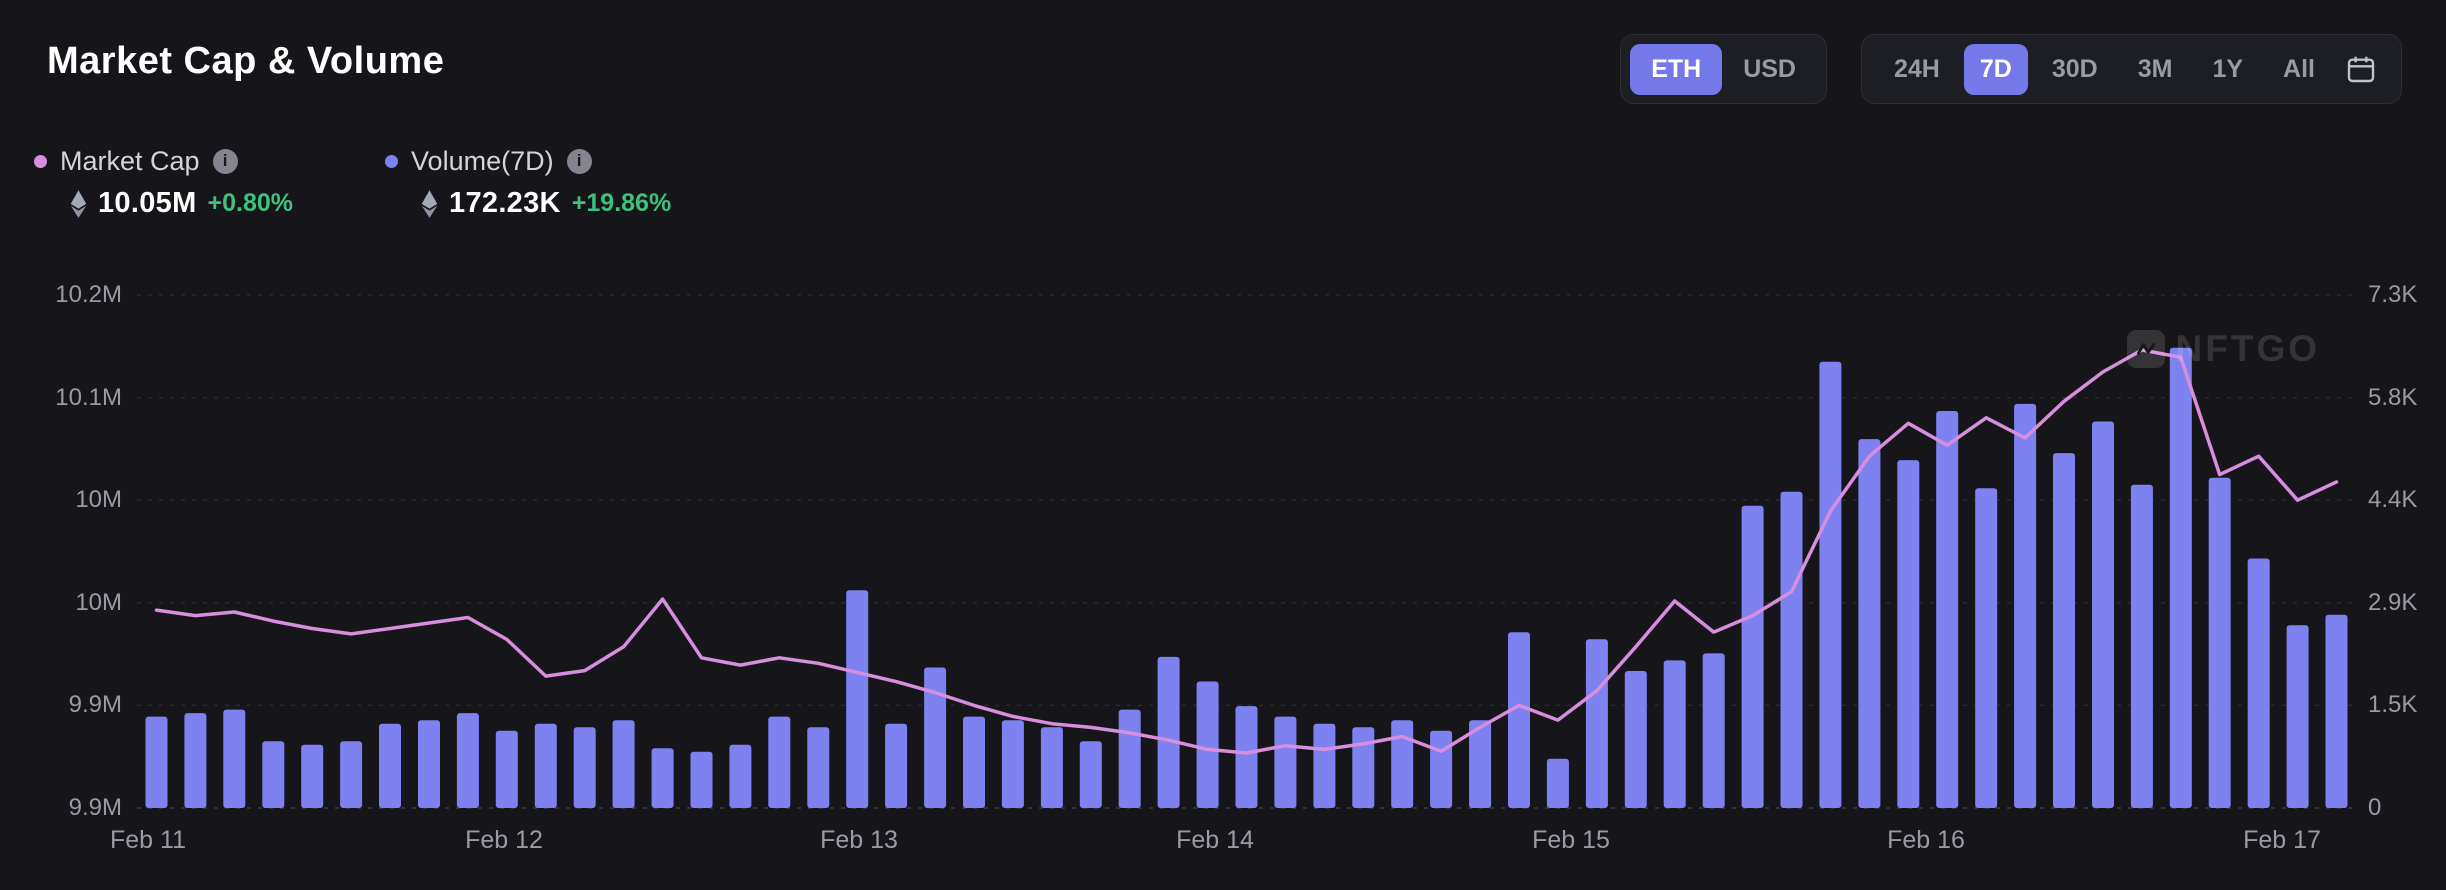  I want to click on range-option-24h: 24H, so click(1917, 68).